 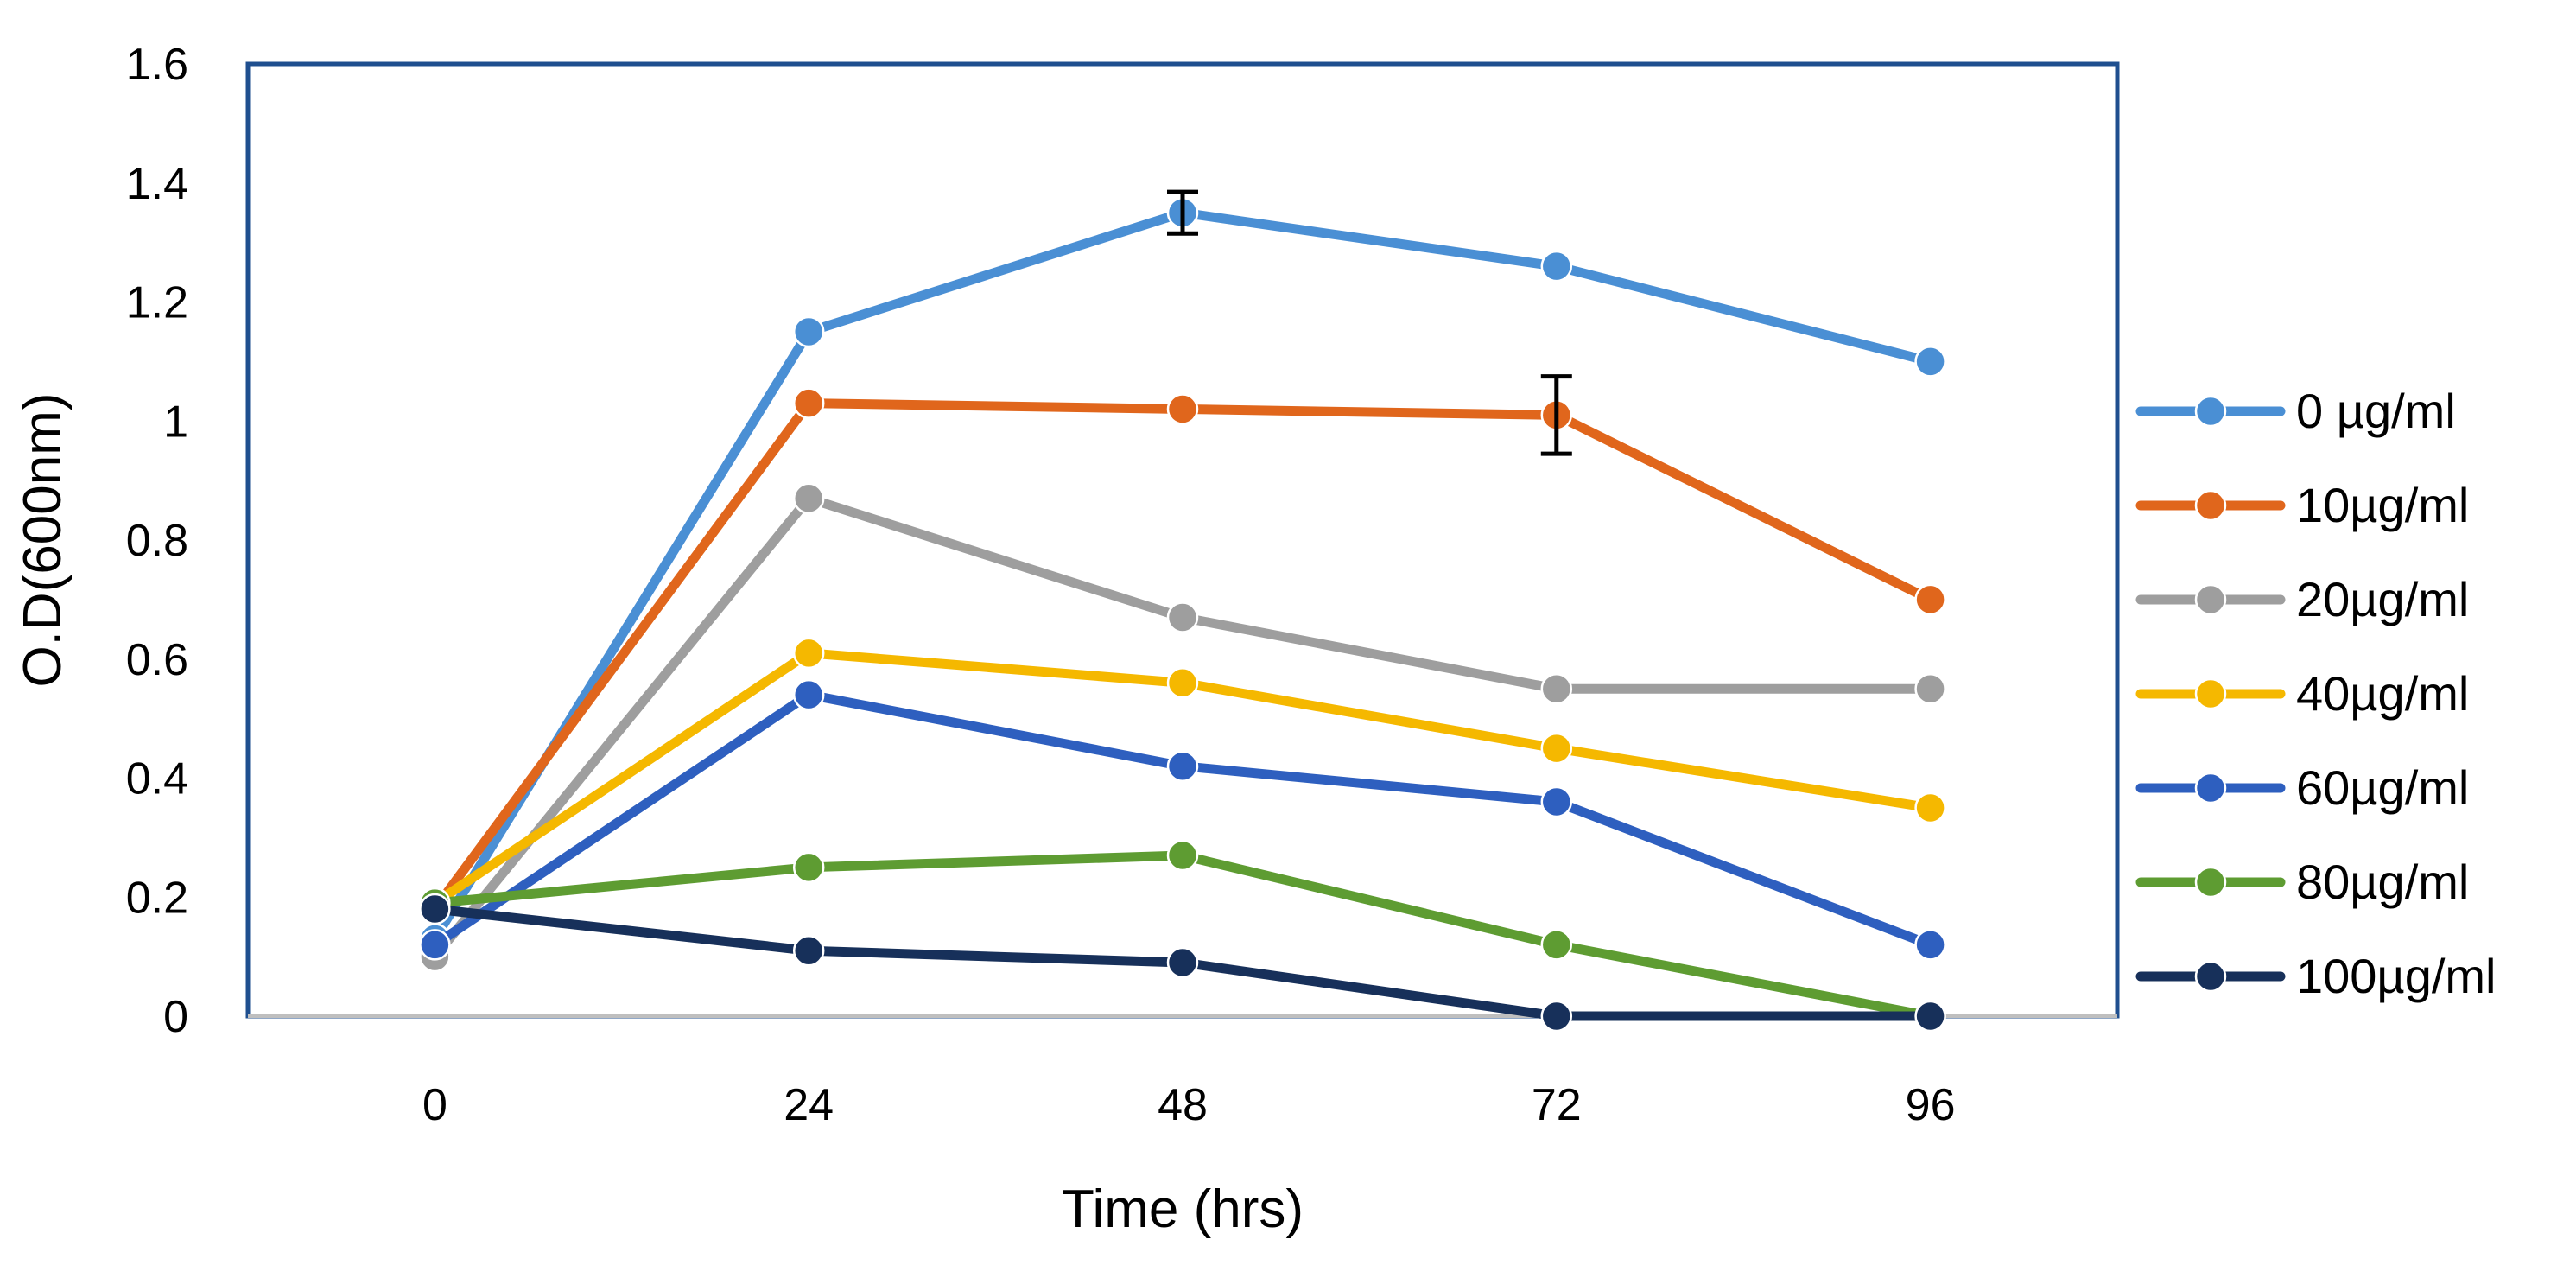 I want to click on y-tick-label: 0.8, so click(x=157, y=541).